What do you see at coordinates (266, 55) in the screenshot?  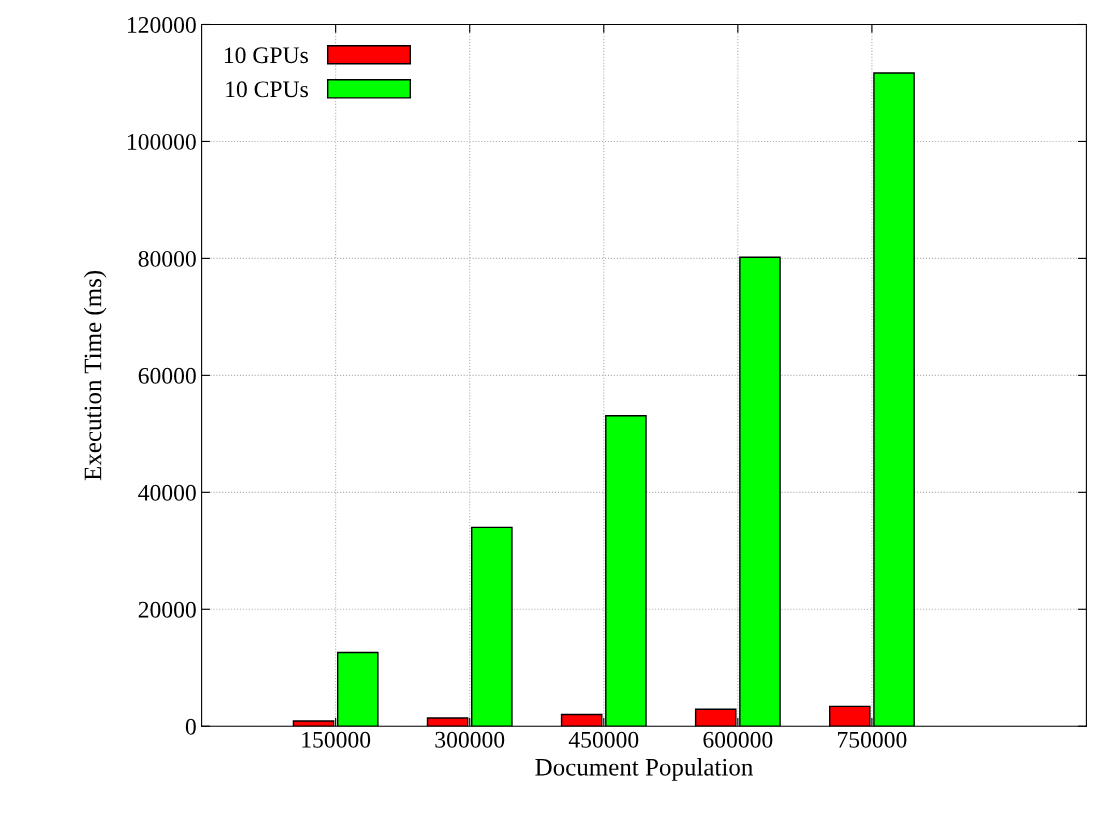 I see `legend-label: 10 GPUs` at bounding box center [266, 55].